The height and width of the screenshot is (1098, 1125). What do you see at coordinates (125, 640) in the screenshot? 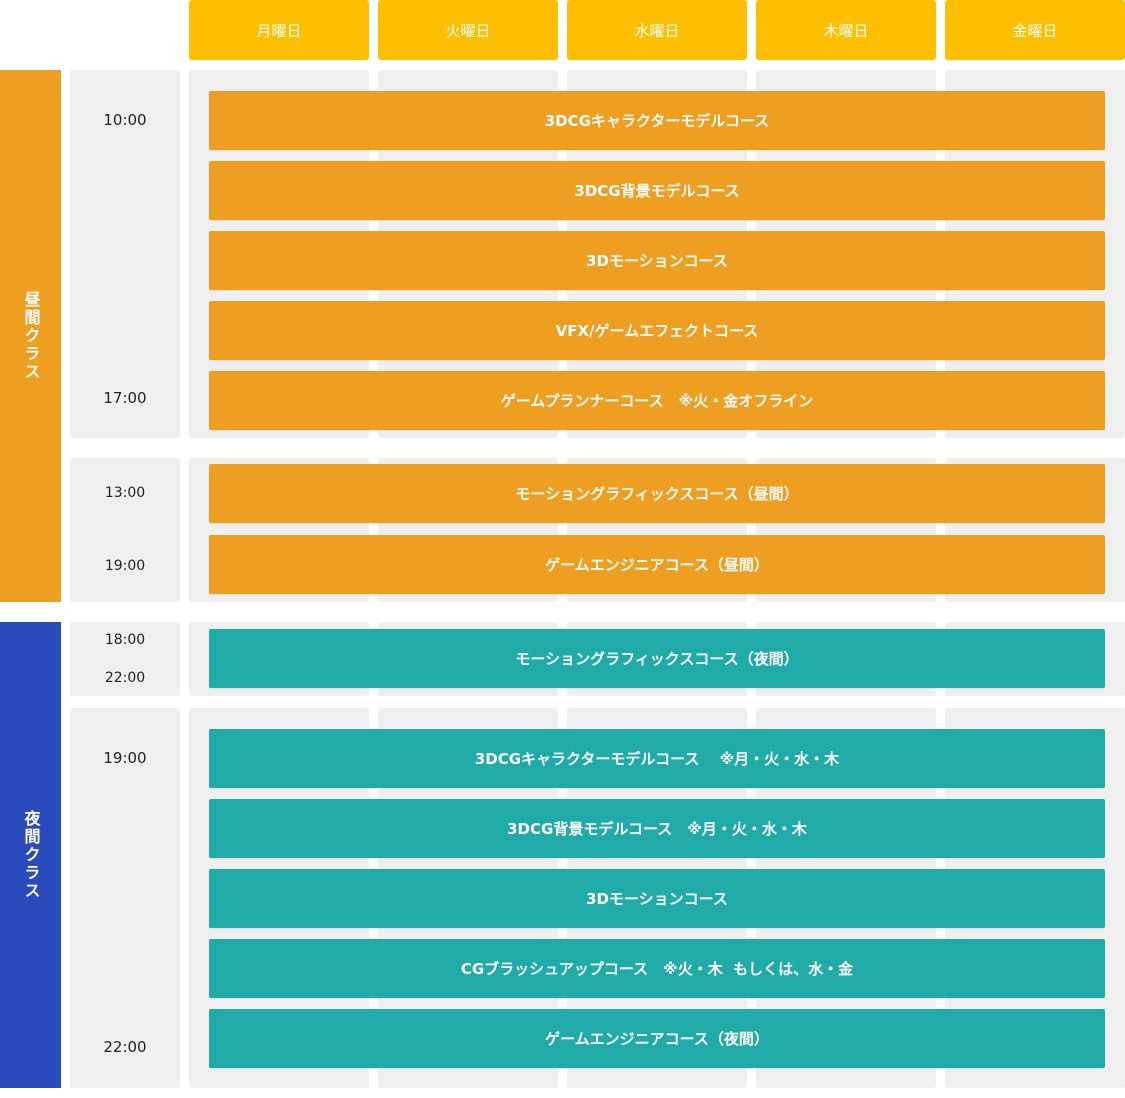
I see `time-label: 18:00` at bounding box center [125, 640].